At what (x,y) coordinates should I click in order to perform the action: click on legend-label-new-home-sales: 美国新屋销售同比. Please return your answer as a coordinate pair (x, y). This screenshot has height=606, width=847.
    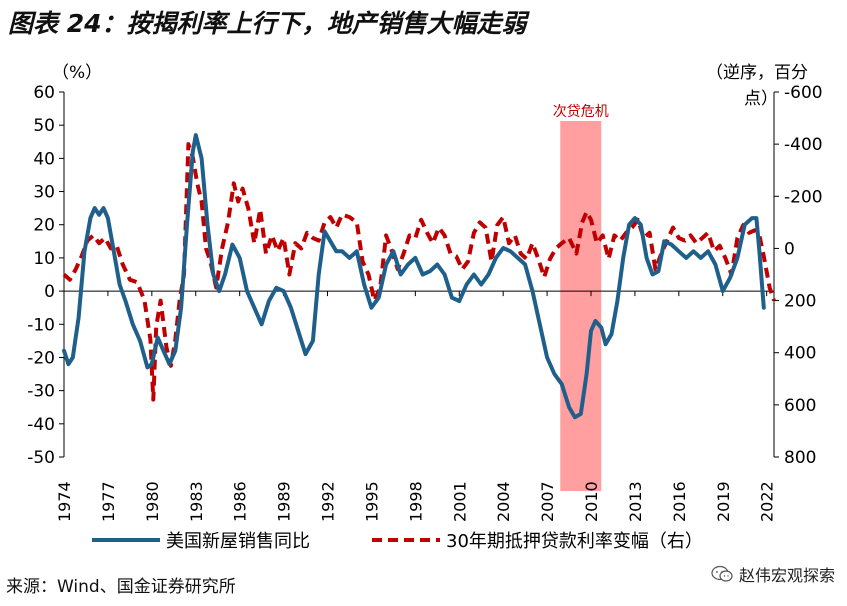
    Looking at the image, I should click on (238, 541).